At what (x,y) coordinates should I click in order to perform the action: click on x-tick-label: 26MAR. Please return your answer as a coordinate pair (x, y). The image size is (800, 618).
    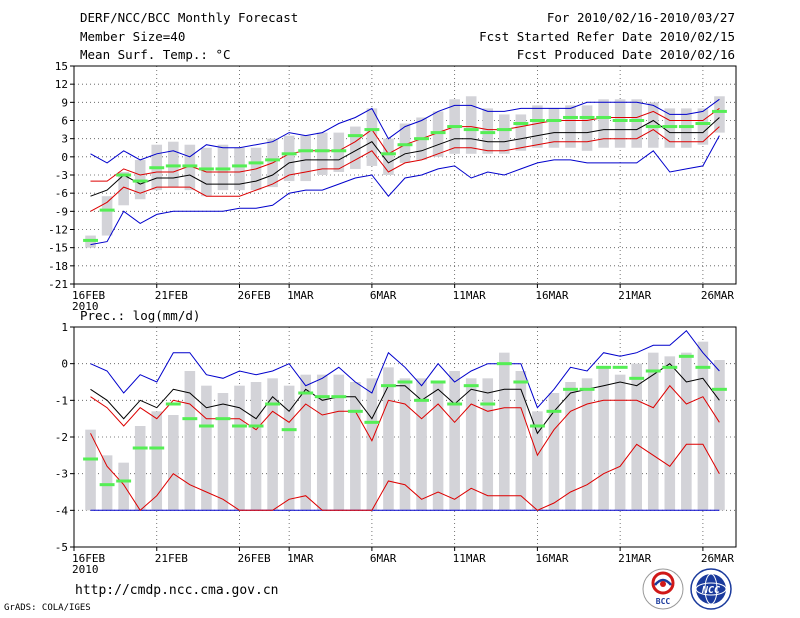
    Looking at the image, I should click on (717, 558).